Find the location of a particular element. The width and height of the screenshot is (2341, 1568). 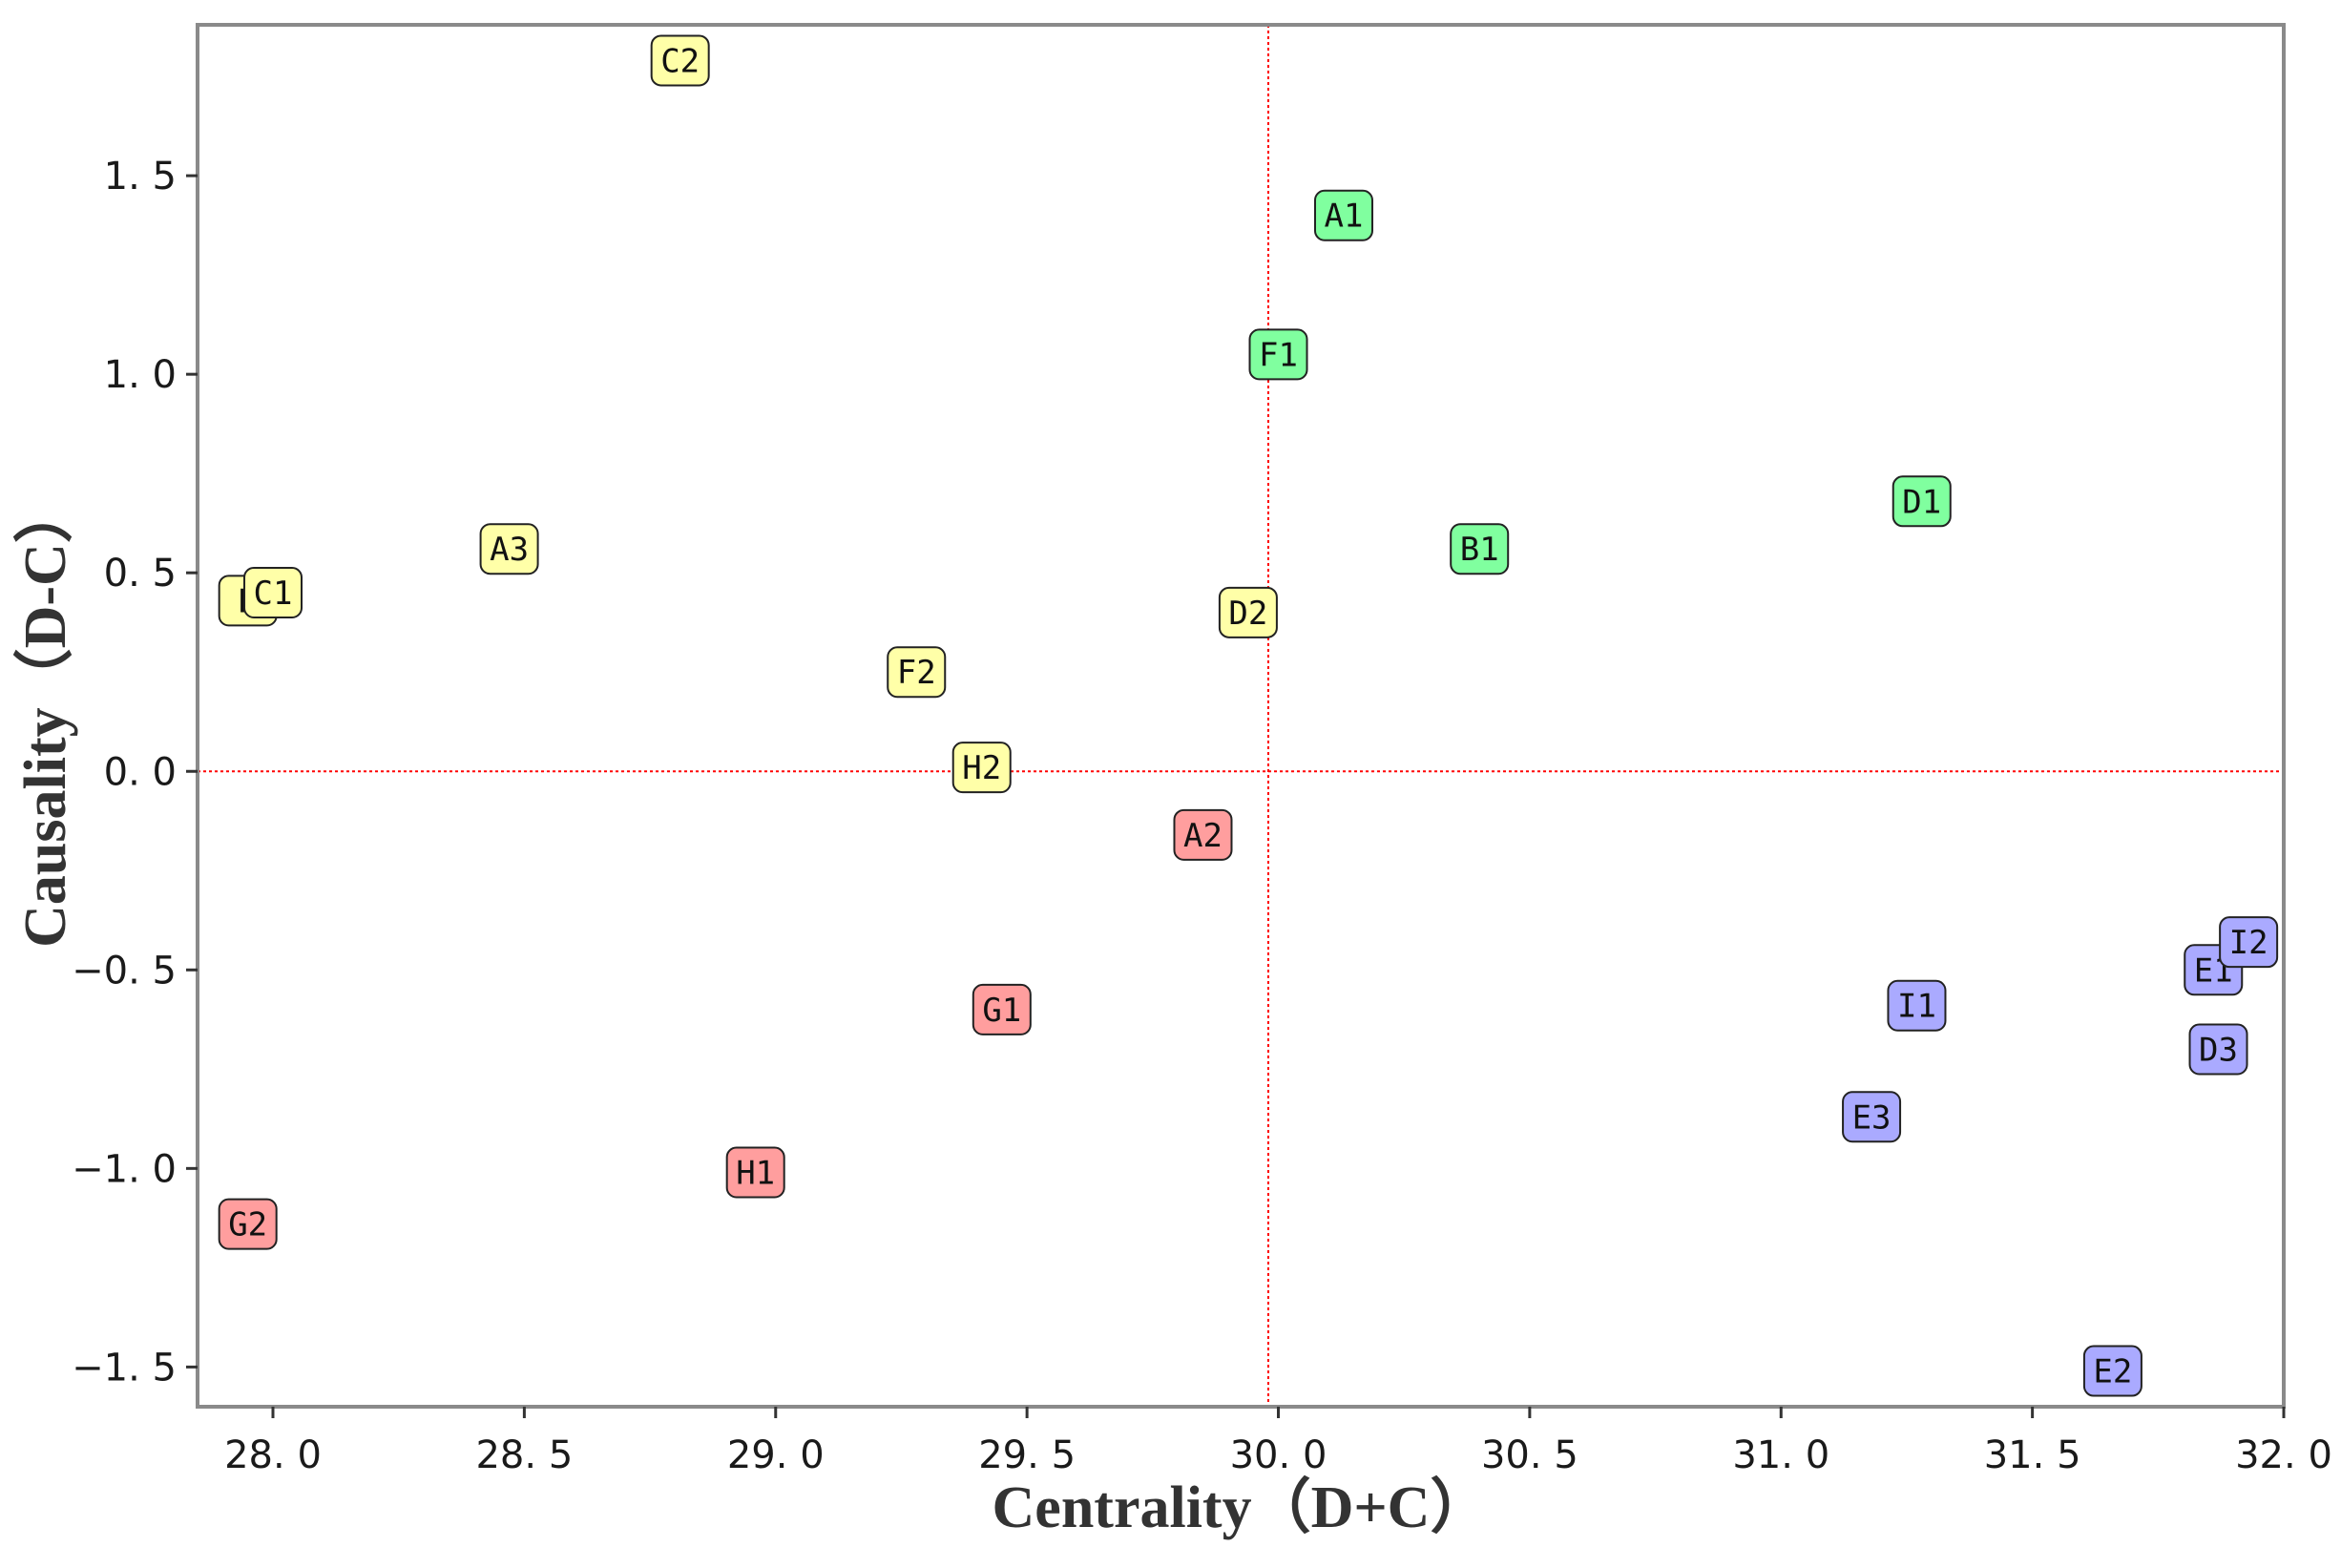

data-point-d3: D3 is located at coordinates (2218, 1049).